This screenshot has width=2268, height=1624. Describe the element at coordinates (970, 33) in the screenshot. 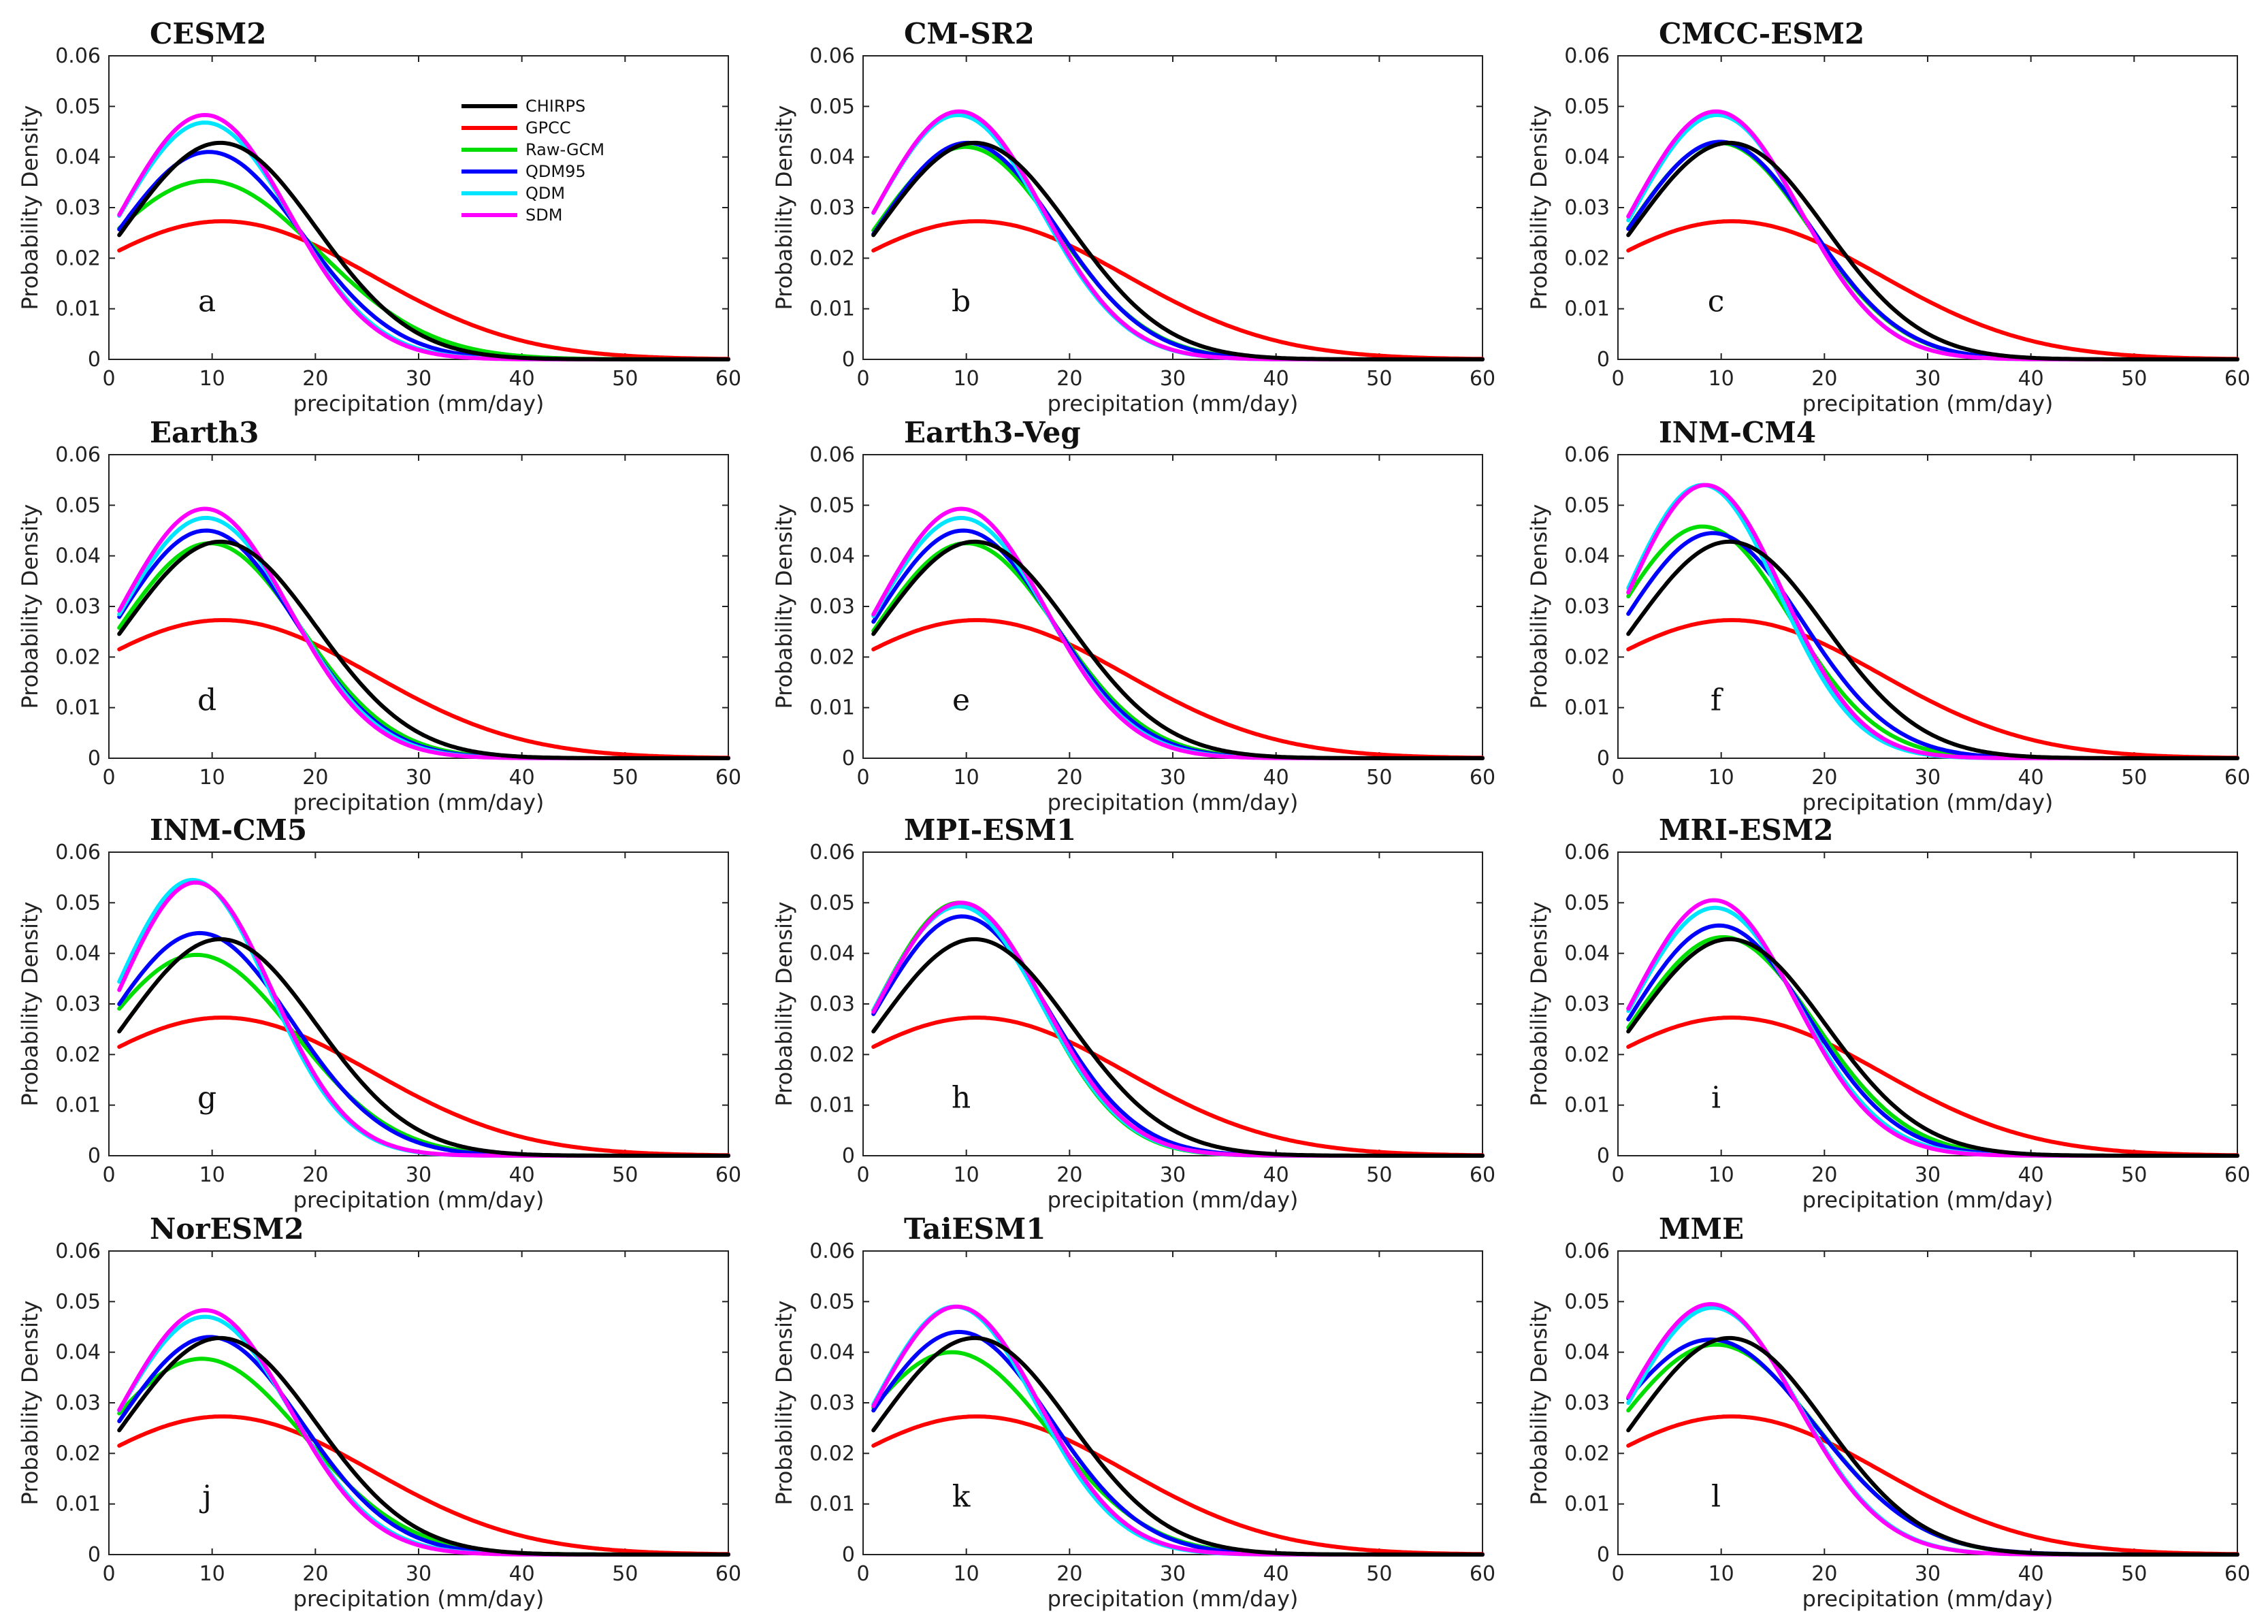

I see `panel-title: CM-SR2` at that location.